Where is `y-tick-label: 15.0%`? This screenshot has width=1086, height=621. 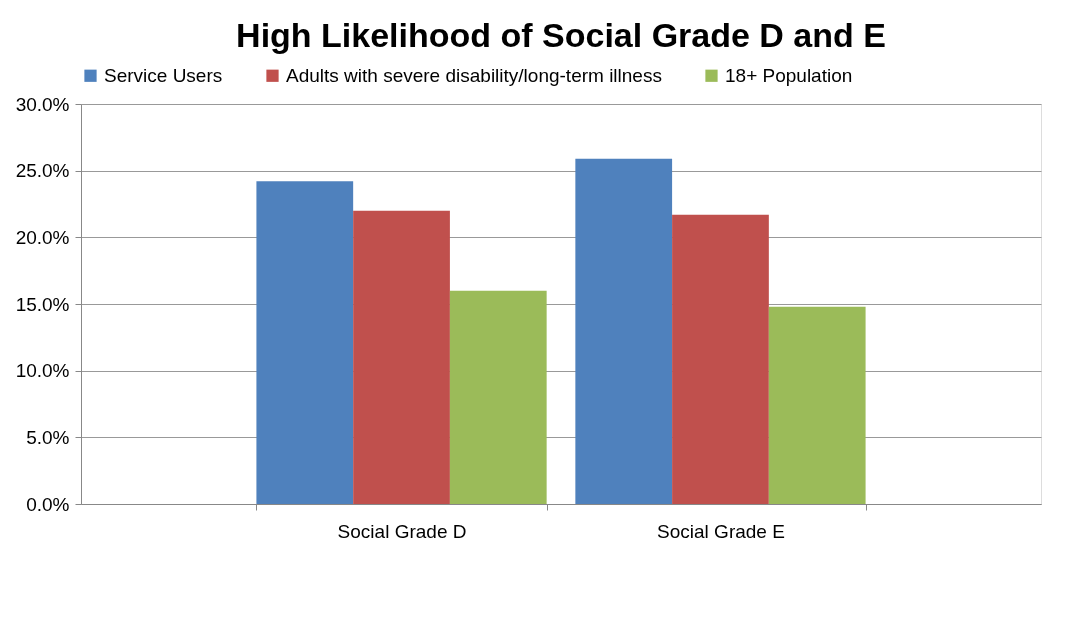 y-tick-label: 15.0% is located at coordinates (42, 304).